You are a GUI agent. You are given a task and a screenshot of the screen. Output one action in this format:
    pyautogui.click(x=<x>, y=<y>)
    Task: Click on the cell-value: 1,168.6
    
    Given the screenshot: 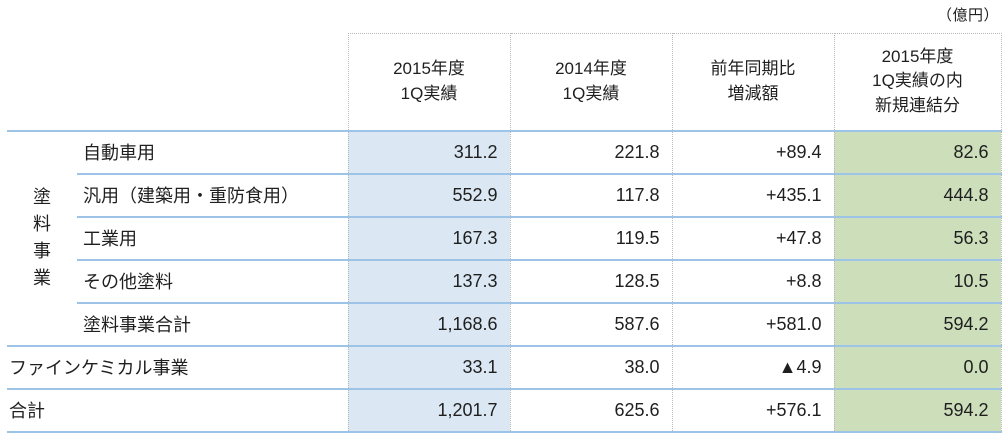 What is the action you would take?
    pyautogui.click(x=428, y=323)
    